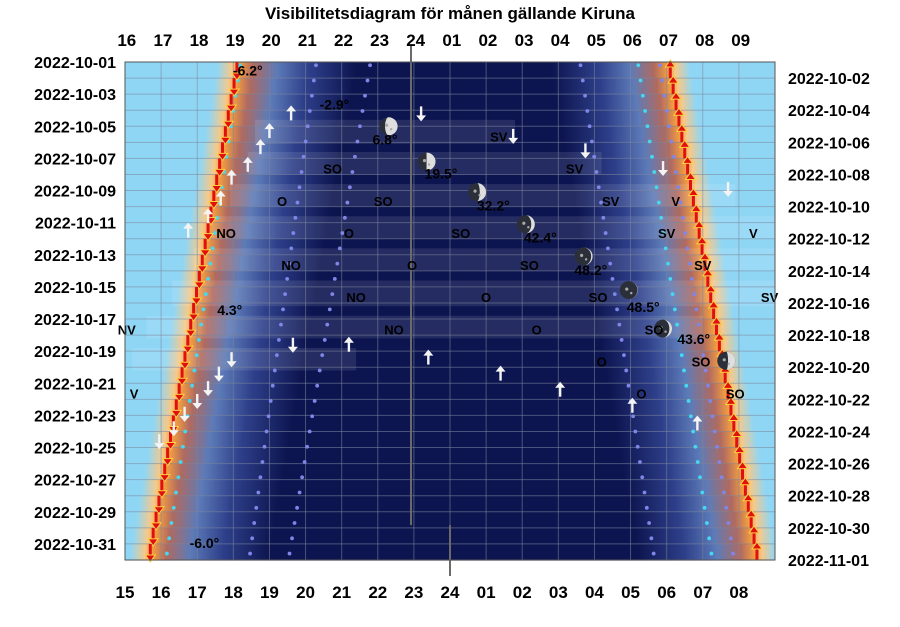 Image resolution: width=900 pixels, height=627 pixels. What do you see at coordinates (829, 240) in the screenshot?
I see `date-label-right: 2022-10-12` at bounding box center [829, 240].